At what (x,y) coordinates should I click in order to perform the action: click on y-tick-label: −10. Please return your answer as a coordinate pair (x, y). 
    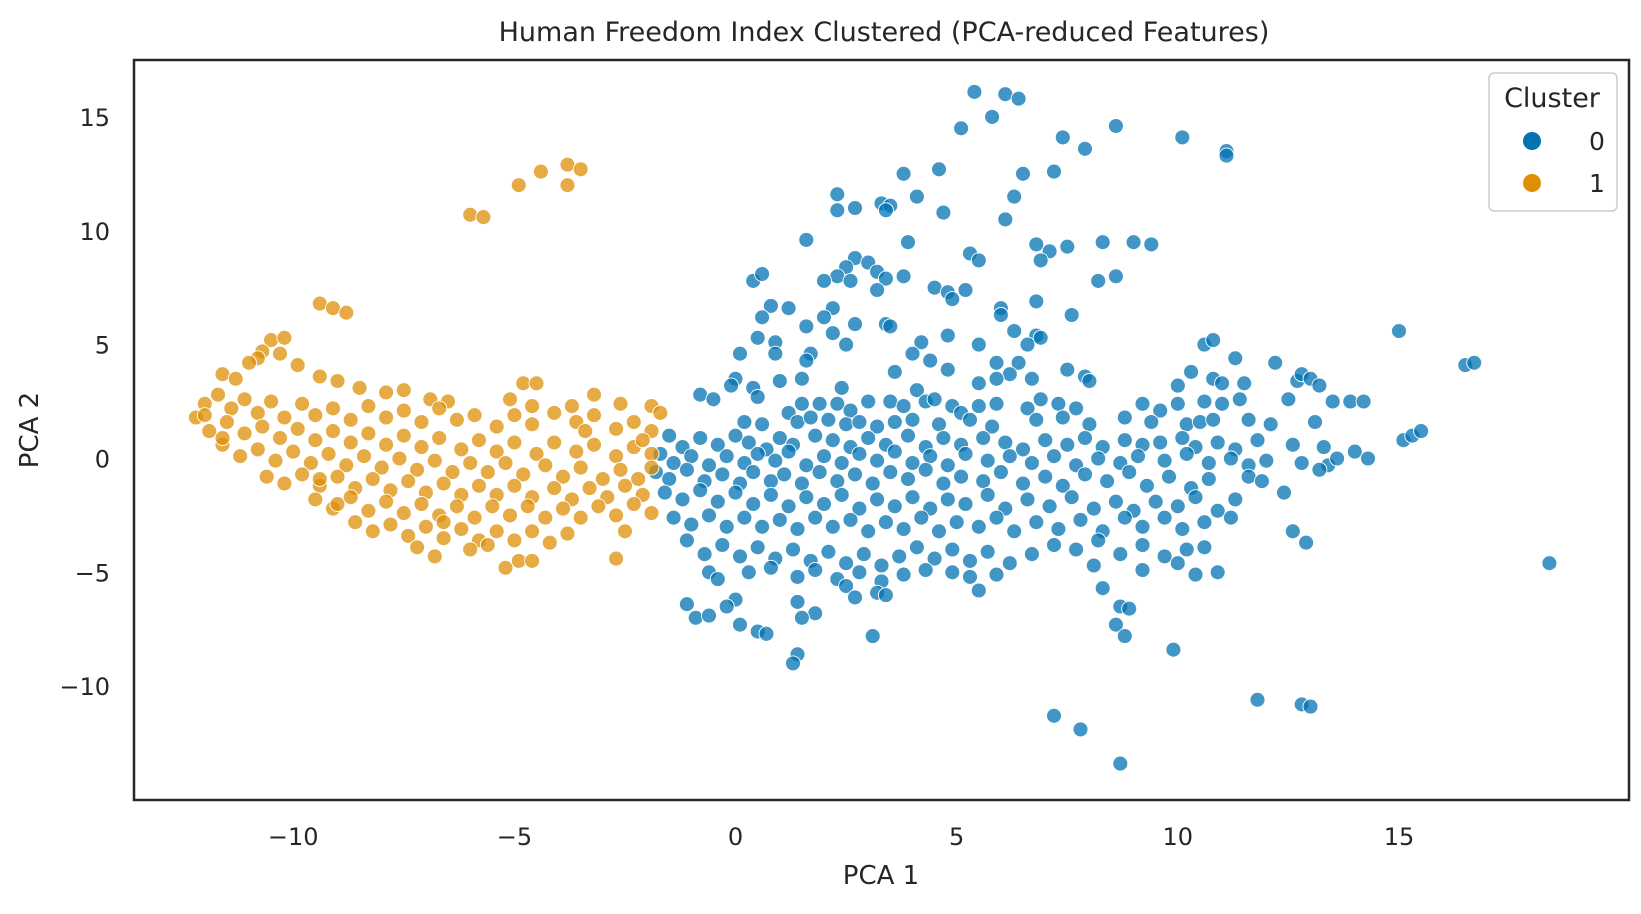
    Looking at the image, I should click on (84, 687).